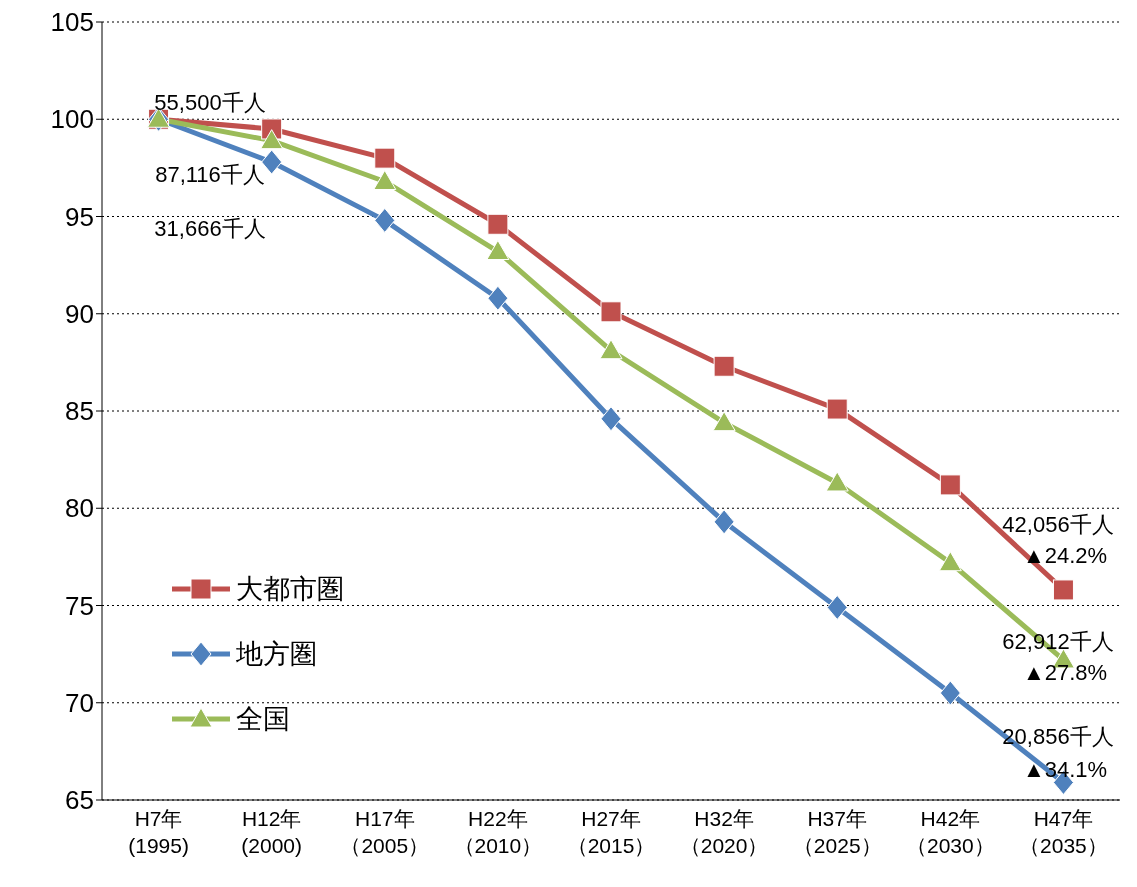 The height and width of the screenshot is (887, 1137). What do you see at coordinates (1063, 832) in the screenshot?
I see `x-tick-label: H47年（2035）` at bounding box center [1063, 832].